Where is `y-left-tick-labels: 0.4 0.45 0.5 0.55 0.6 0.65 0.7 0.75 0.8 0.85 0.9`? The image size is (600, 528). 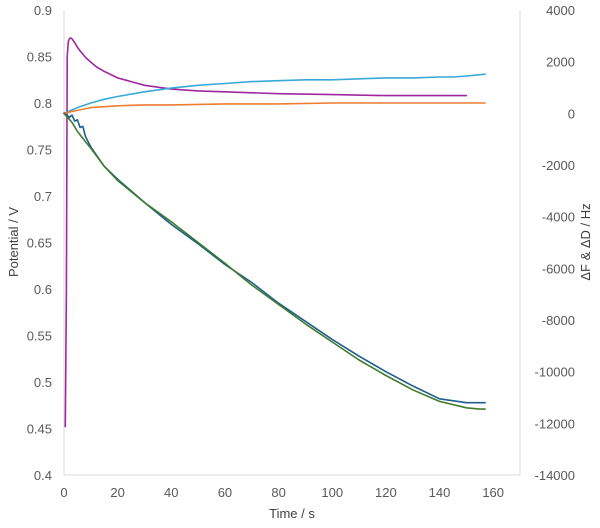 y-left-tick-labels: 0.4 0.45 0.5 0.55 0.6 0.65 0.7 0.75 0.8 0.85 0.9 is located at coordinates (39, 243).